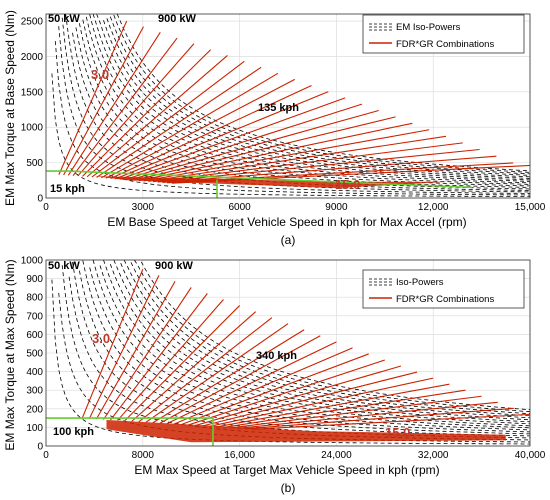 Image resolution: width=550 pixels, height=500 pixels. Describe the element at coordinates (174, 266) in the screenshot. I see `panel-b-annotation-900kw: 900 kW` at that location.